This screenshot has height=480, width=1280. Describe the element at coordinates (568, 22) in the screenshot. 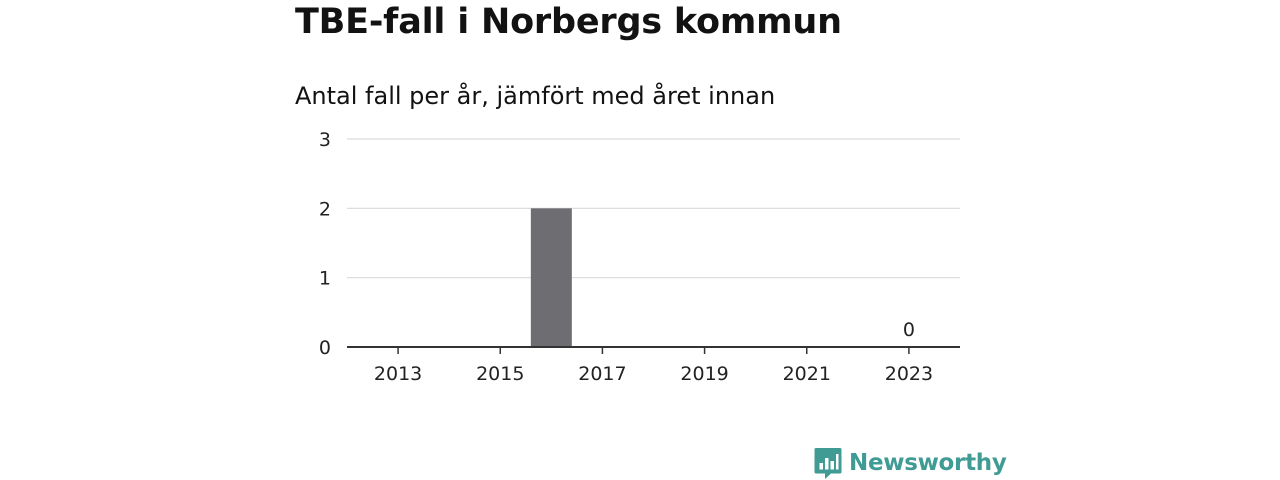

I see `chart-title: TBE-fall i Norbergs kommun` at that location.